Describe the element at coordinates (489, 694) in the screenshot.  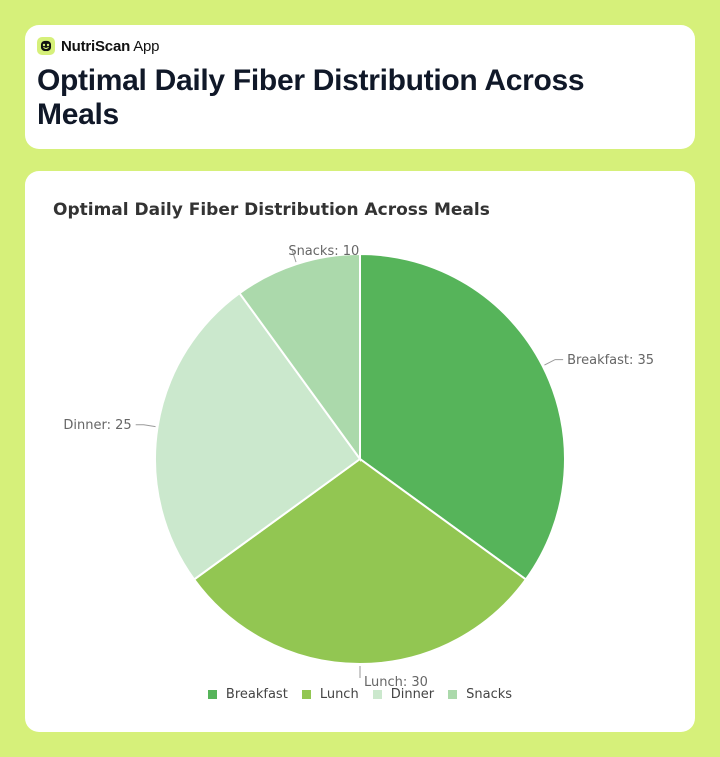
I see `legend-label-snacks: Snacks` at that location.